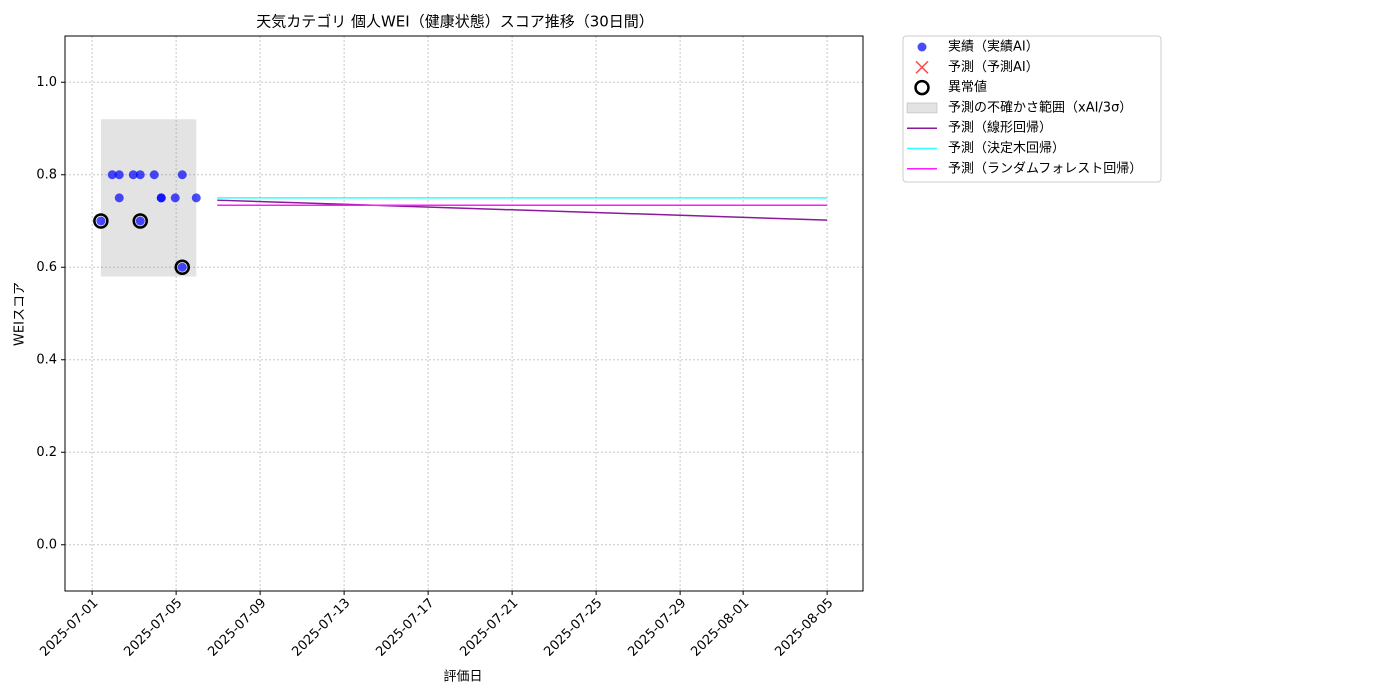 The height and width of the screenshot is (700, 1400). What do you see at coordinates (967, 87) in the screenshot?
I see `legend-label: 異常値` at bounding box center [967, 87].